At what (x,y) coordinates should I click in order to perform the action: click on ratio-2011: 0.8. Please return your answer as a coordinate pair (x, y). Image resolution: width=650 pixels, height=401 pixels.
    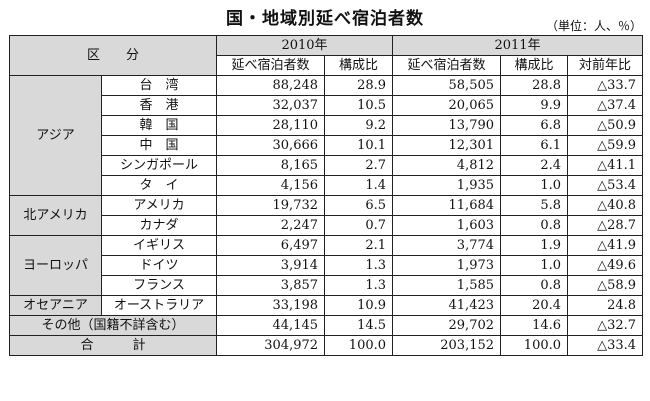
    Looking at the image, I should click on (534, 225).